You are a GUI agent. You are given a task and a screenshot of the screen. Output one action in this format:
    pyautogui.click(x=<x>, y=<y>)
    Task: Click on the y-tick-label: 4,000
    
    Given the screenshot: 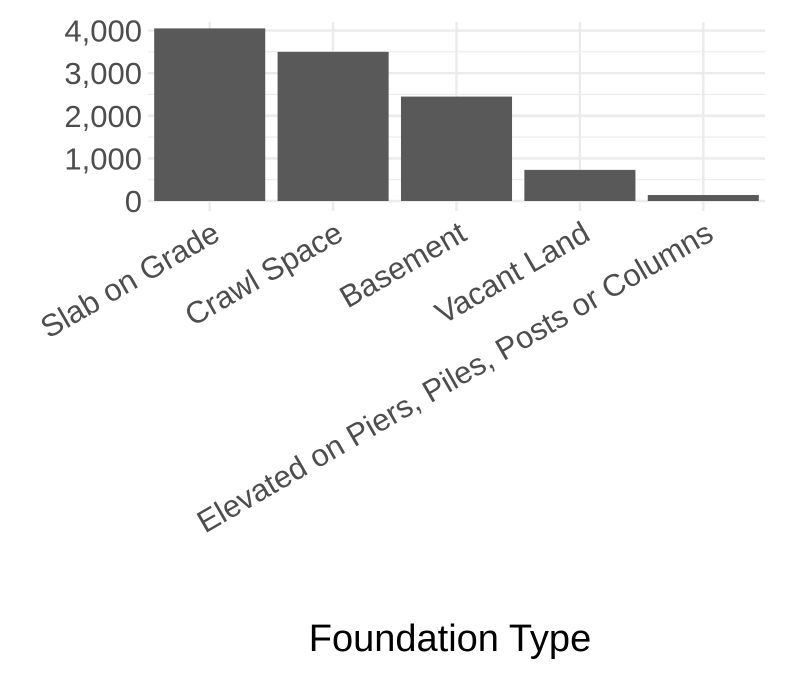 What is the action you would take?
    pyautogui.click(x=103, y=31)
    